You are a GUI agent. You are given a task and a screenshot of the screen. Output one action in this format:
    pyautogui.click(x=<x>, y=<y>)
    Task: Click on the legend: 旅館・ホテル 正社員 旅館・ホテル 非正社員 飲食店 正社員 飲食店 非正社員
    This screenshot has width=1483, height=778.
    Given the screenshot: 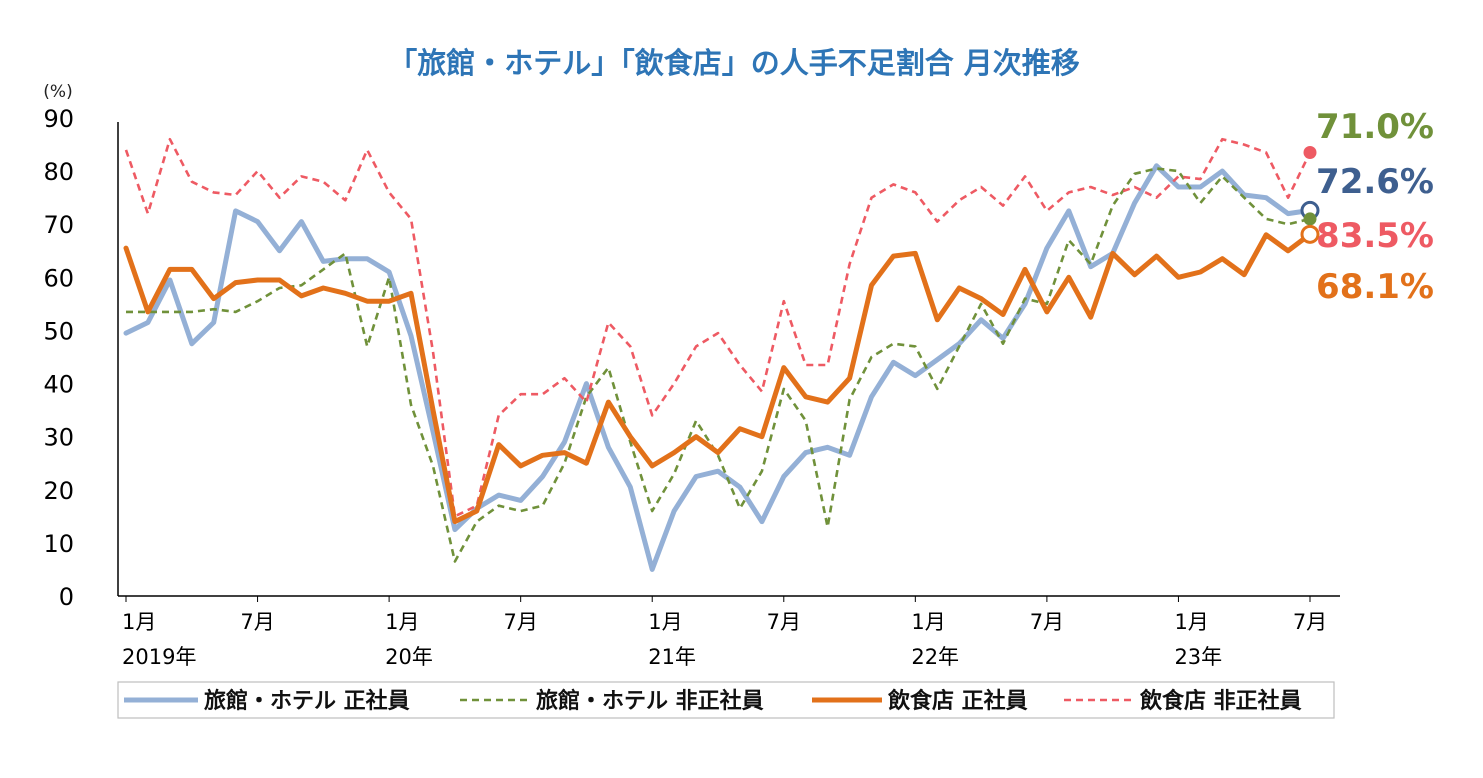 What is the action you would take?
    pyautogui.click(x=726, y=700)
    